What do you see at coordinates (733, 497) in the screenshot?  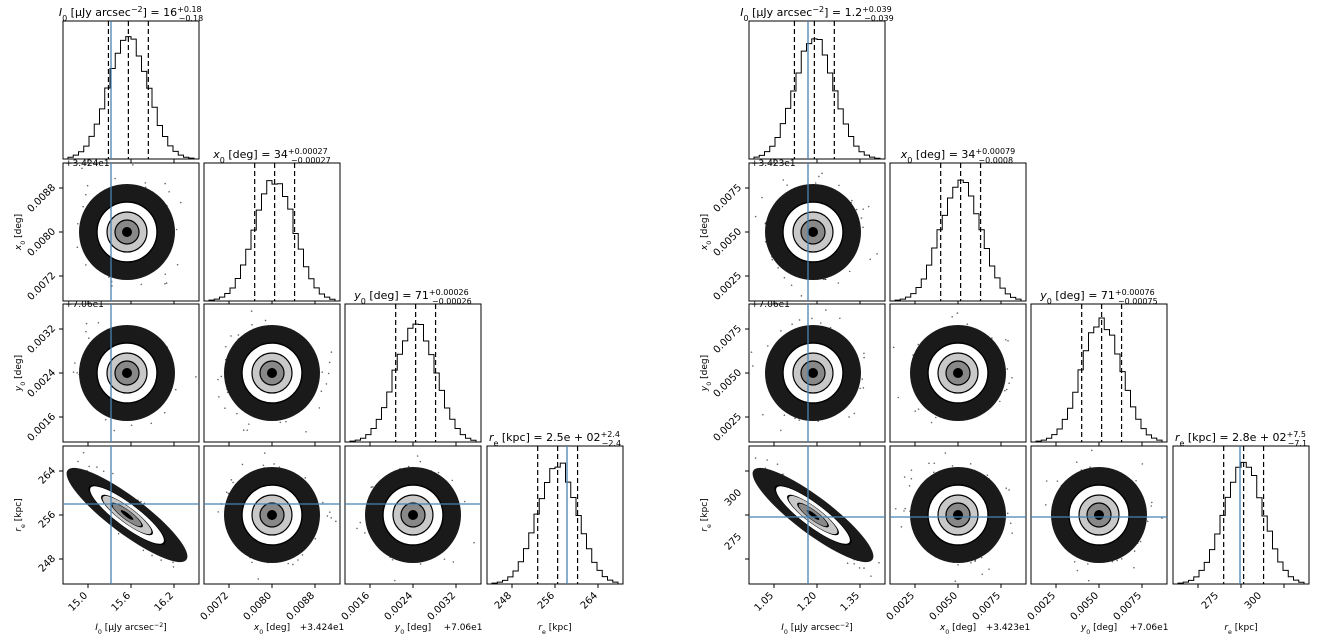 I see `y-tick-label: 300` at bounding box center [733, 497].